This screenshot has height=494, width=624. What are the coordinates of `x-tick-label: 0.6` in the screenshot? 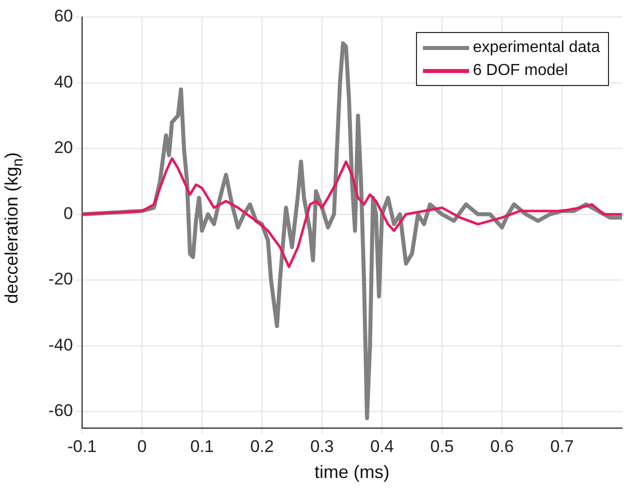 It's located at (502, 446).